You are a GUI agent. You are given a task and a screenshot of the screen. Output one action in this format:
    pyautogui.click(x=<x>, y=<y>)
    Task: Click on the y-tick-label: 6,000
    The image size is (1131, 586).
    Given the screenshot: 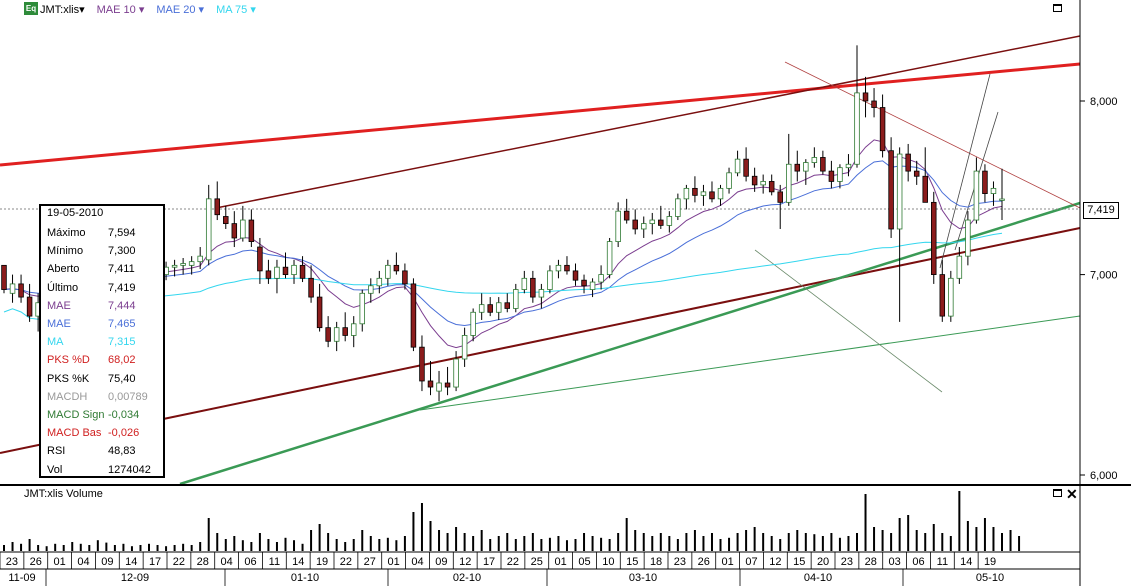 What is the action you would take?
    pyautogui.click(x=1104, y=476)
    